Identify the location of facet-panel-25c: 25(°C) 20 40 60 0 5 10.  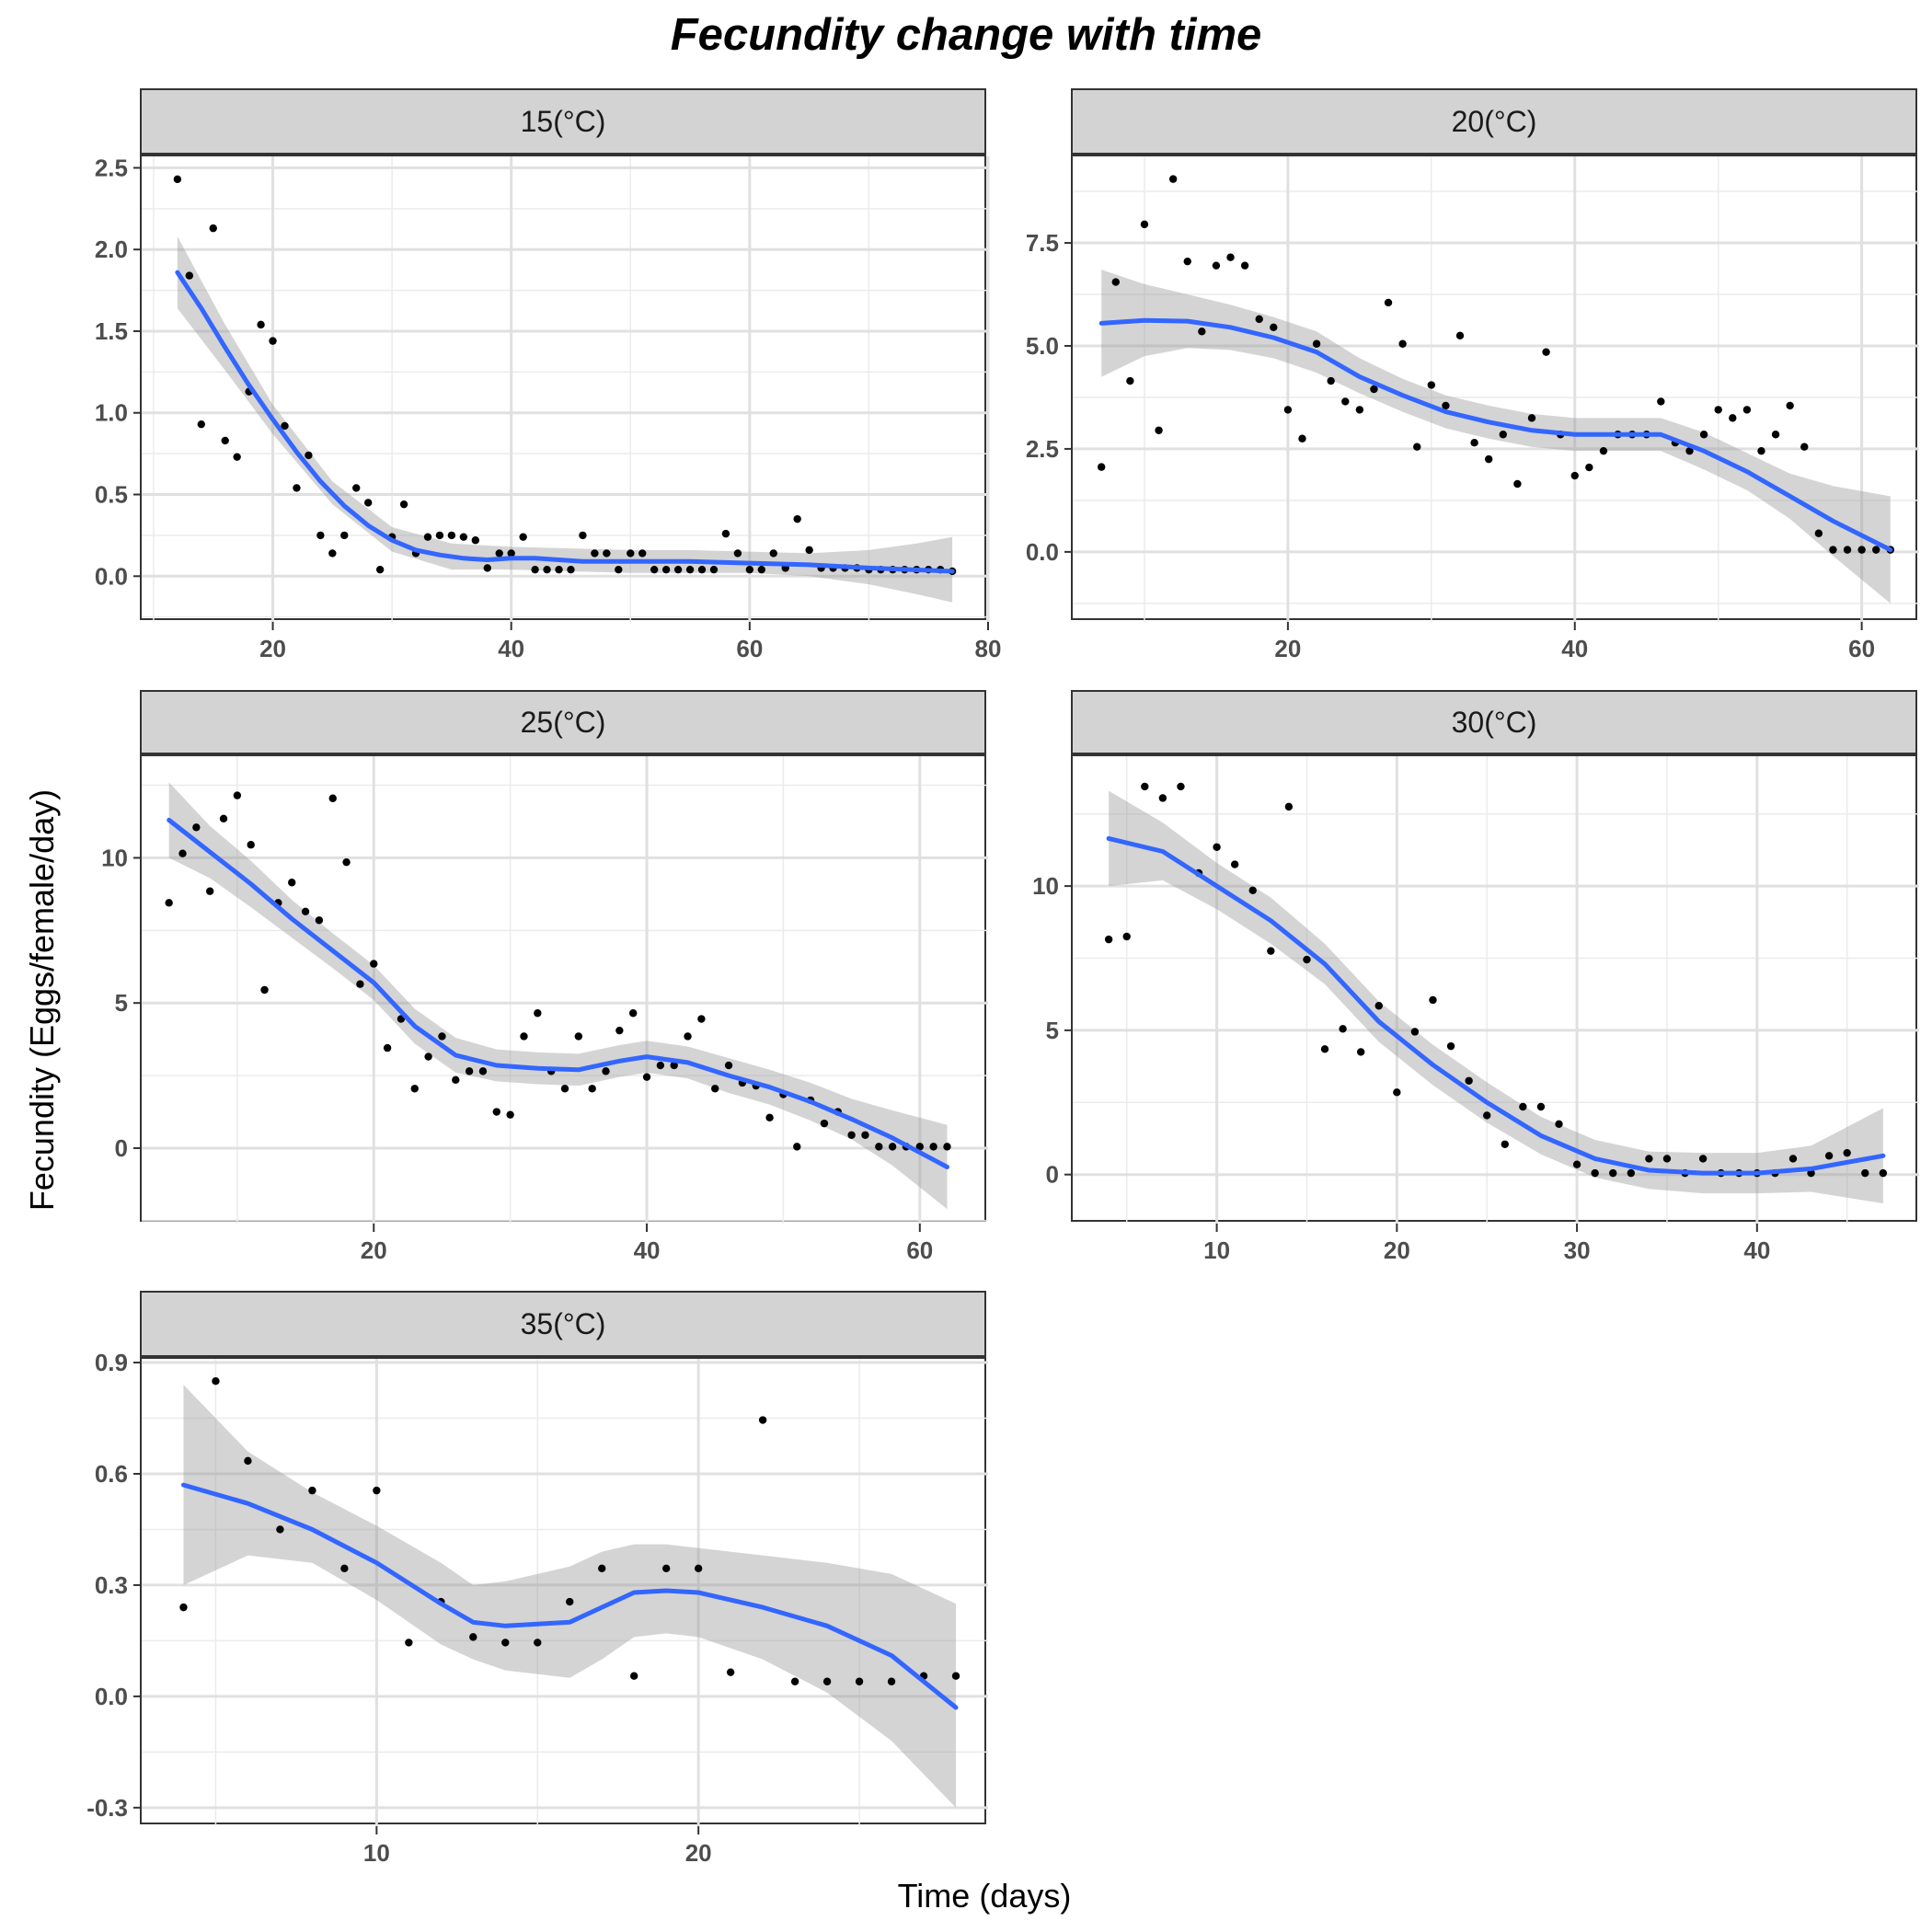
(544, 977).